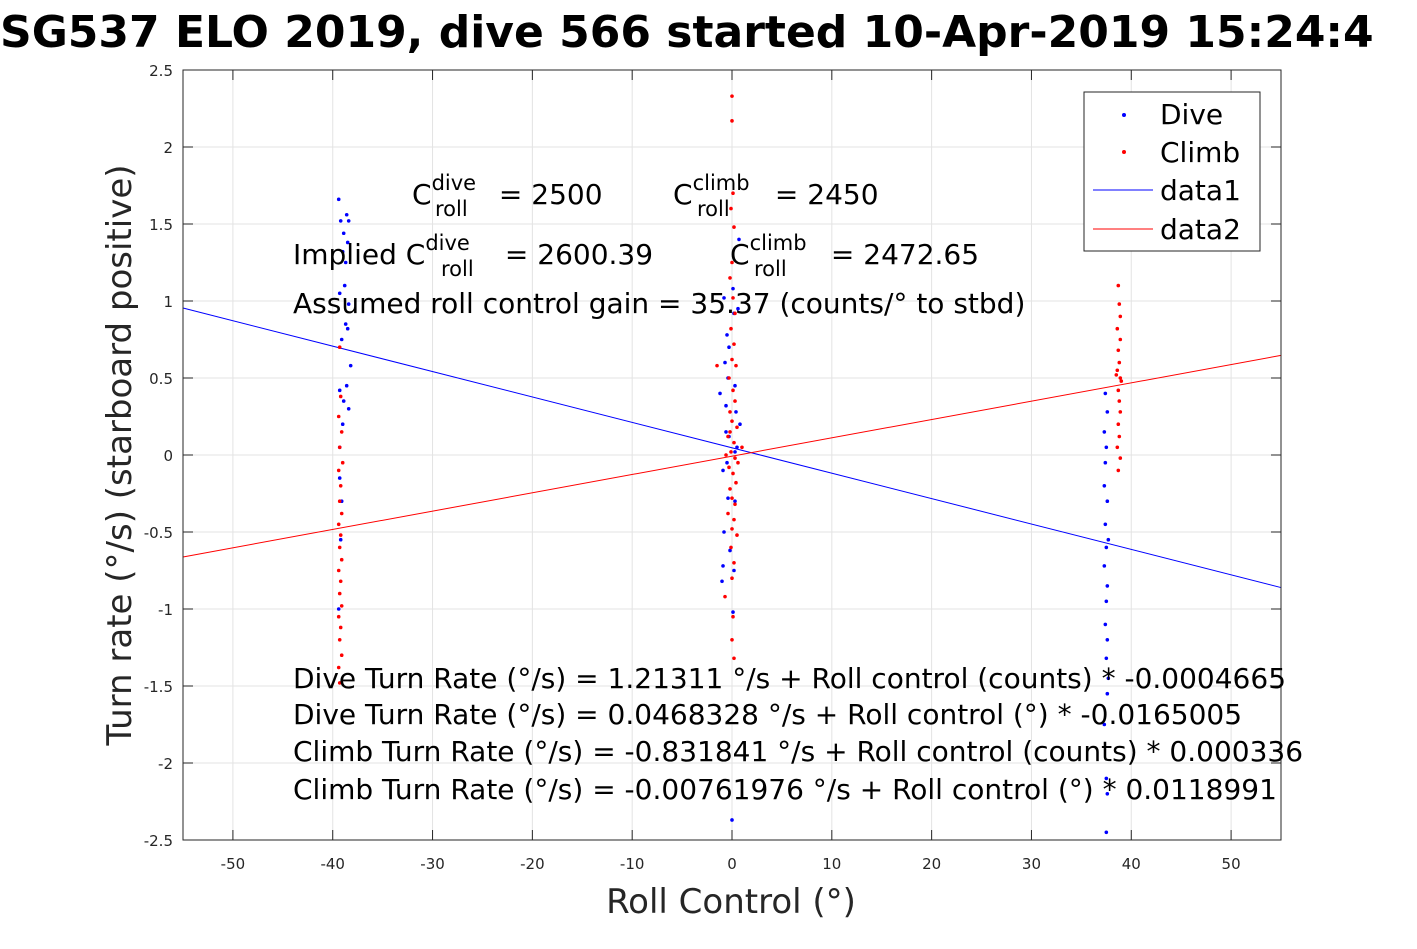 This screenshot has height=949, width=1417. What do you see at coordinates (158, 687) in the screenshot?
I see `y-tick-label: -1.5` at bounding box center [158, 687].